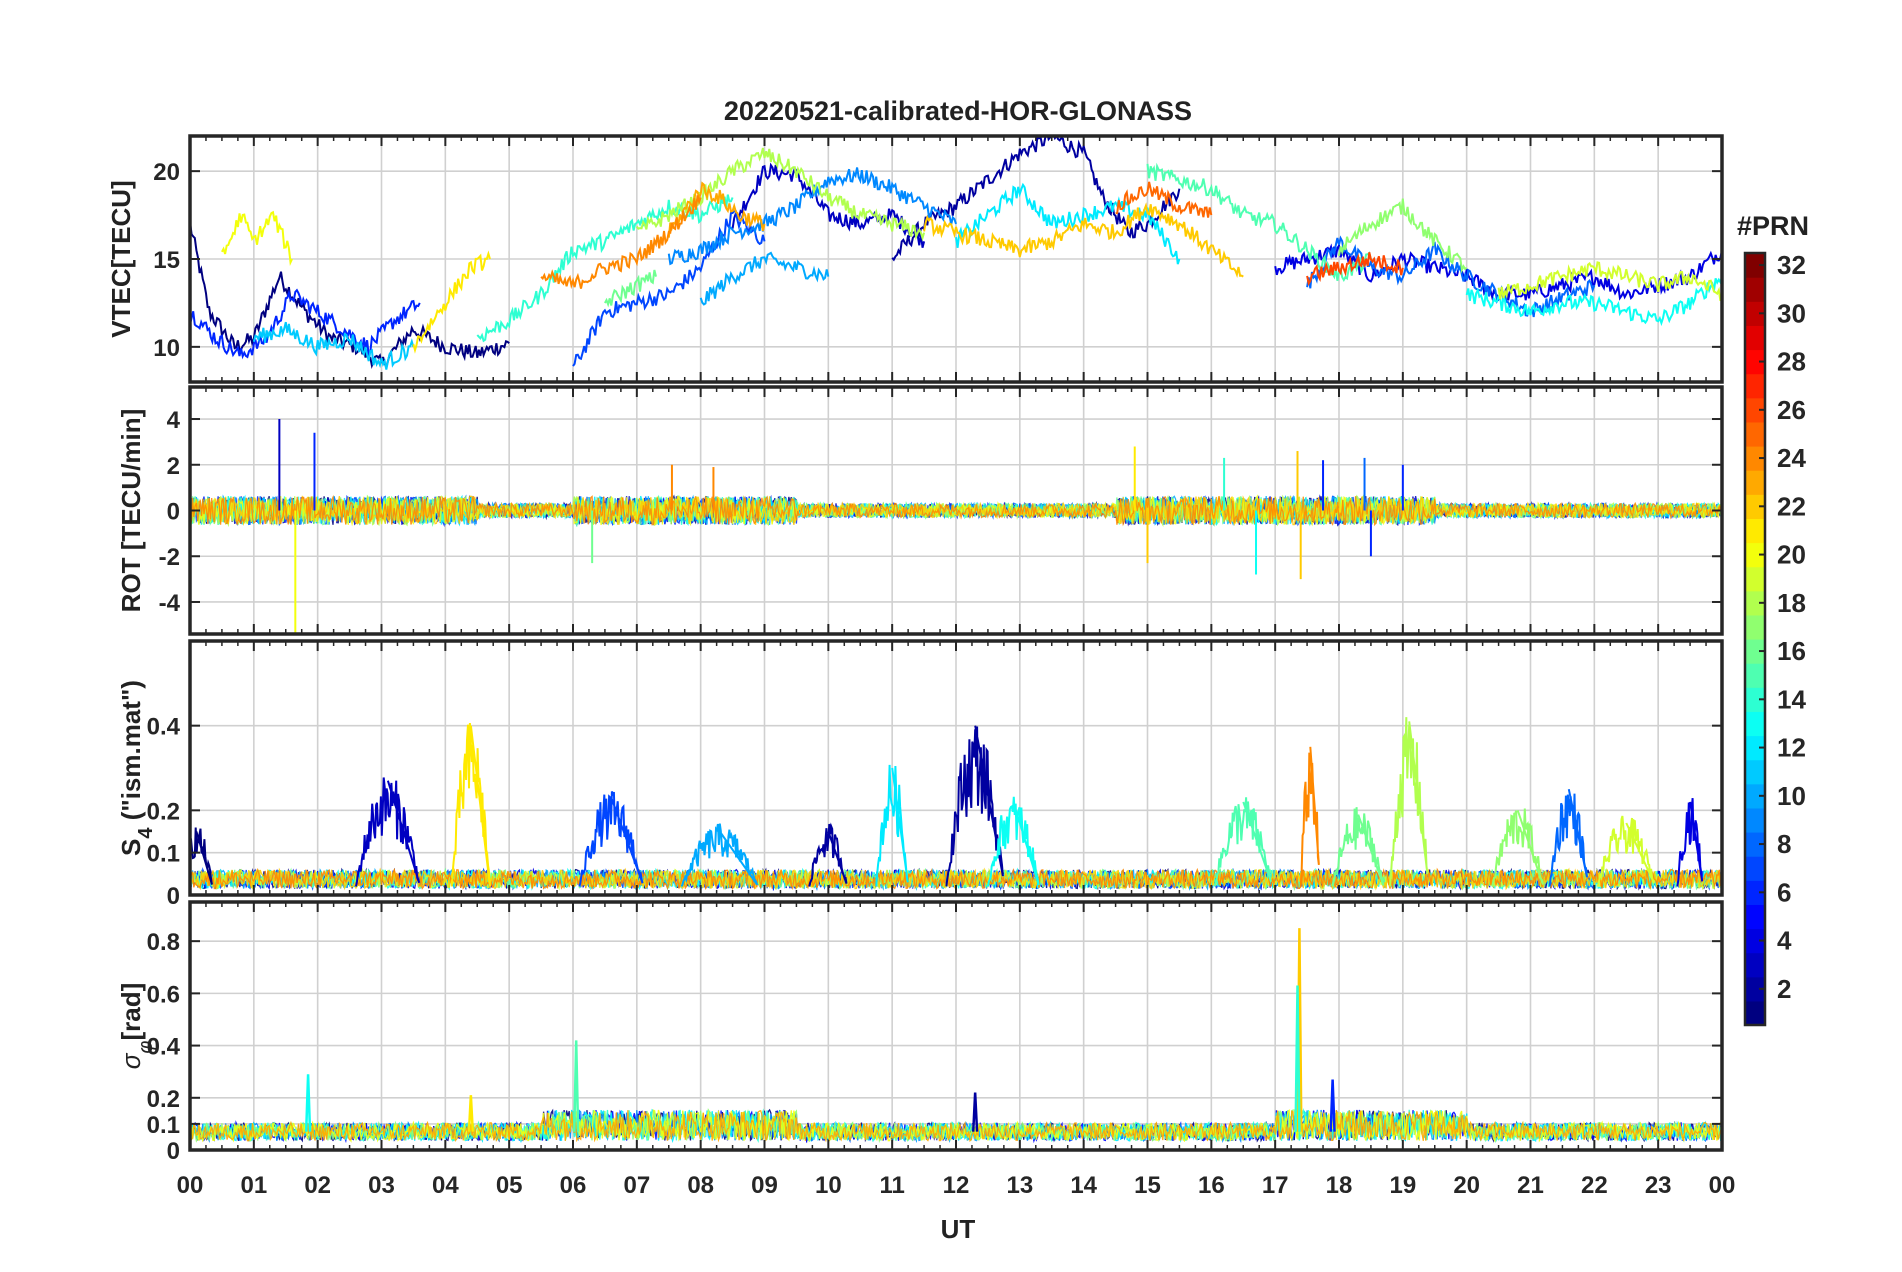  Describe the element at coordinates (1594, 1185) in the screenshot. I see `x-tick-label: 22` at that location.